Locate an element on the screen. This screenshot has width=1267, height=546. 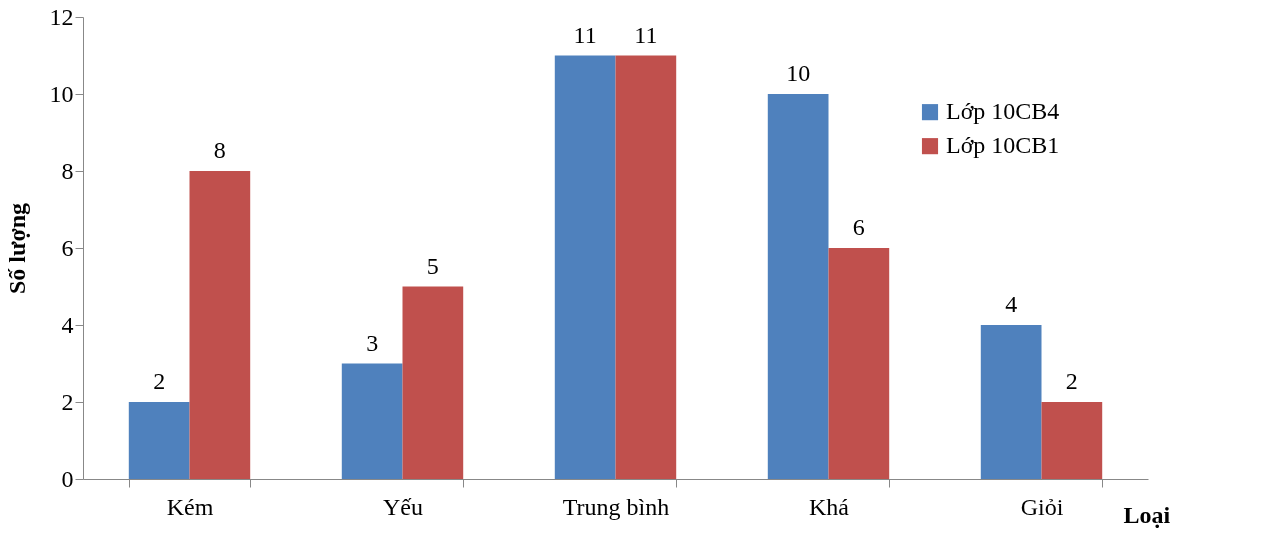
data-label: 10 is located at coordinates (798, 73).